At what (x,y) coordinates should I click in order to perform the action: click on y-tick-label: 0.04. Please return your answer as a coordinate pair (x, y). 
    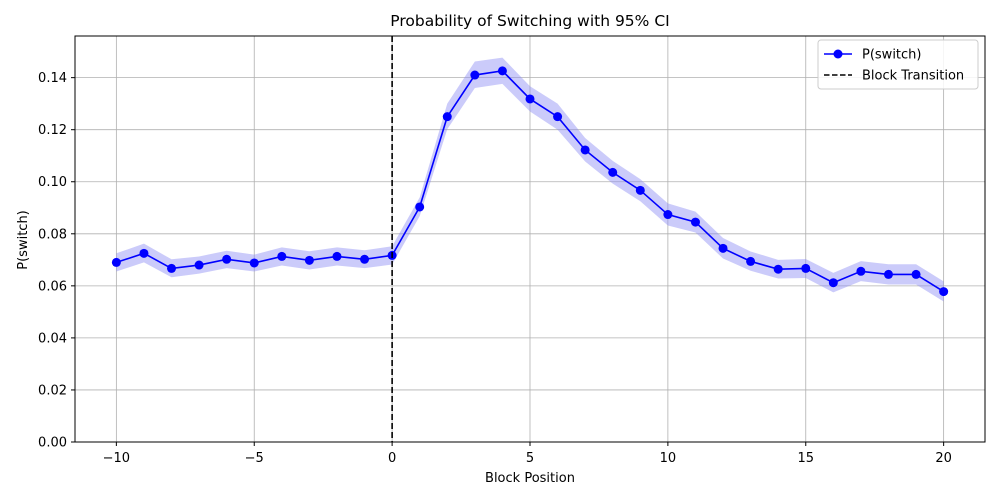
    Looking at the image, I should click on (52, 338).